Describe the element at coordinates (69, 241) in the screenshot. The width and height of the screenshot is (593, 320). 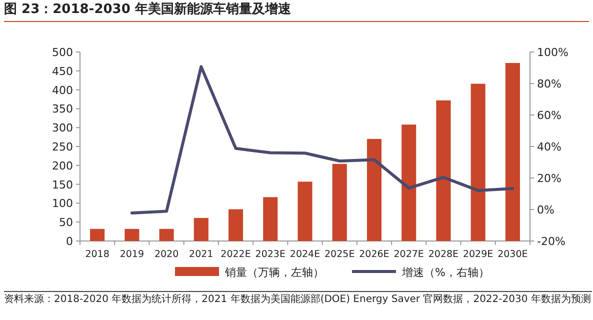
I see `y-tick-label: 0` at that location.